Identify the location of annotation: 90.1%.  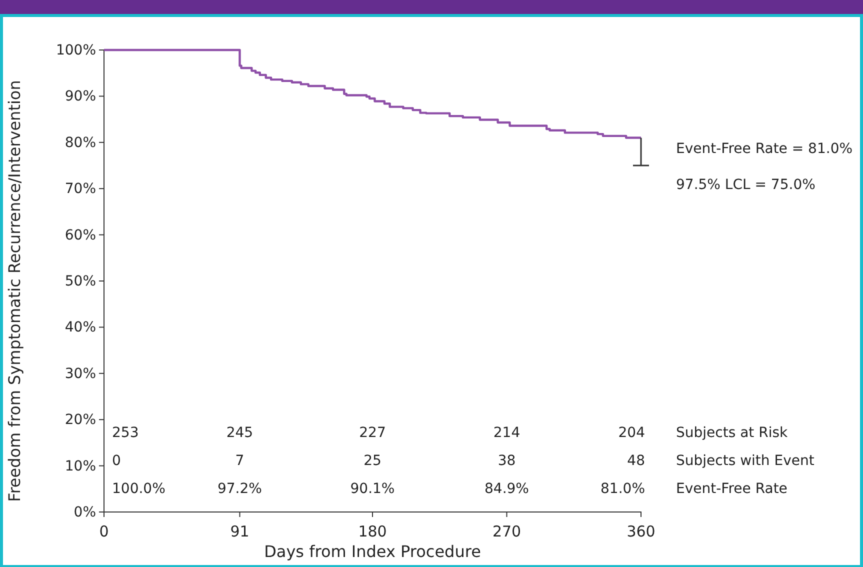
(372, 489).